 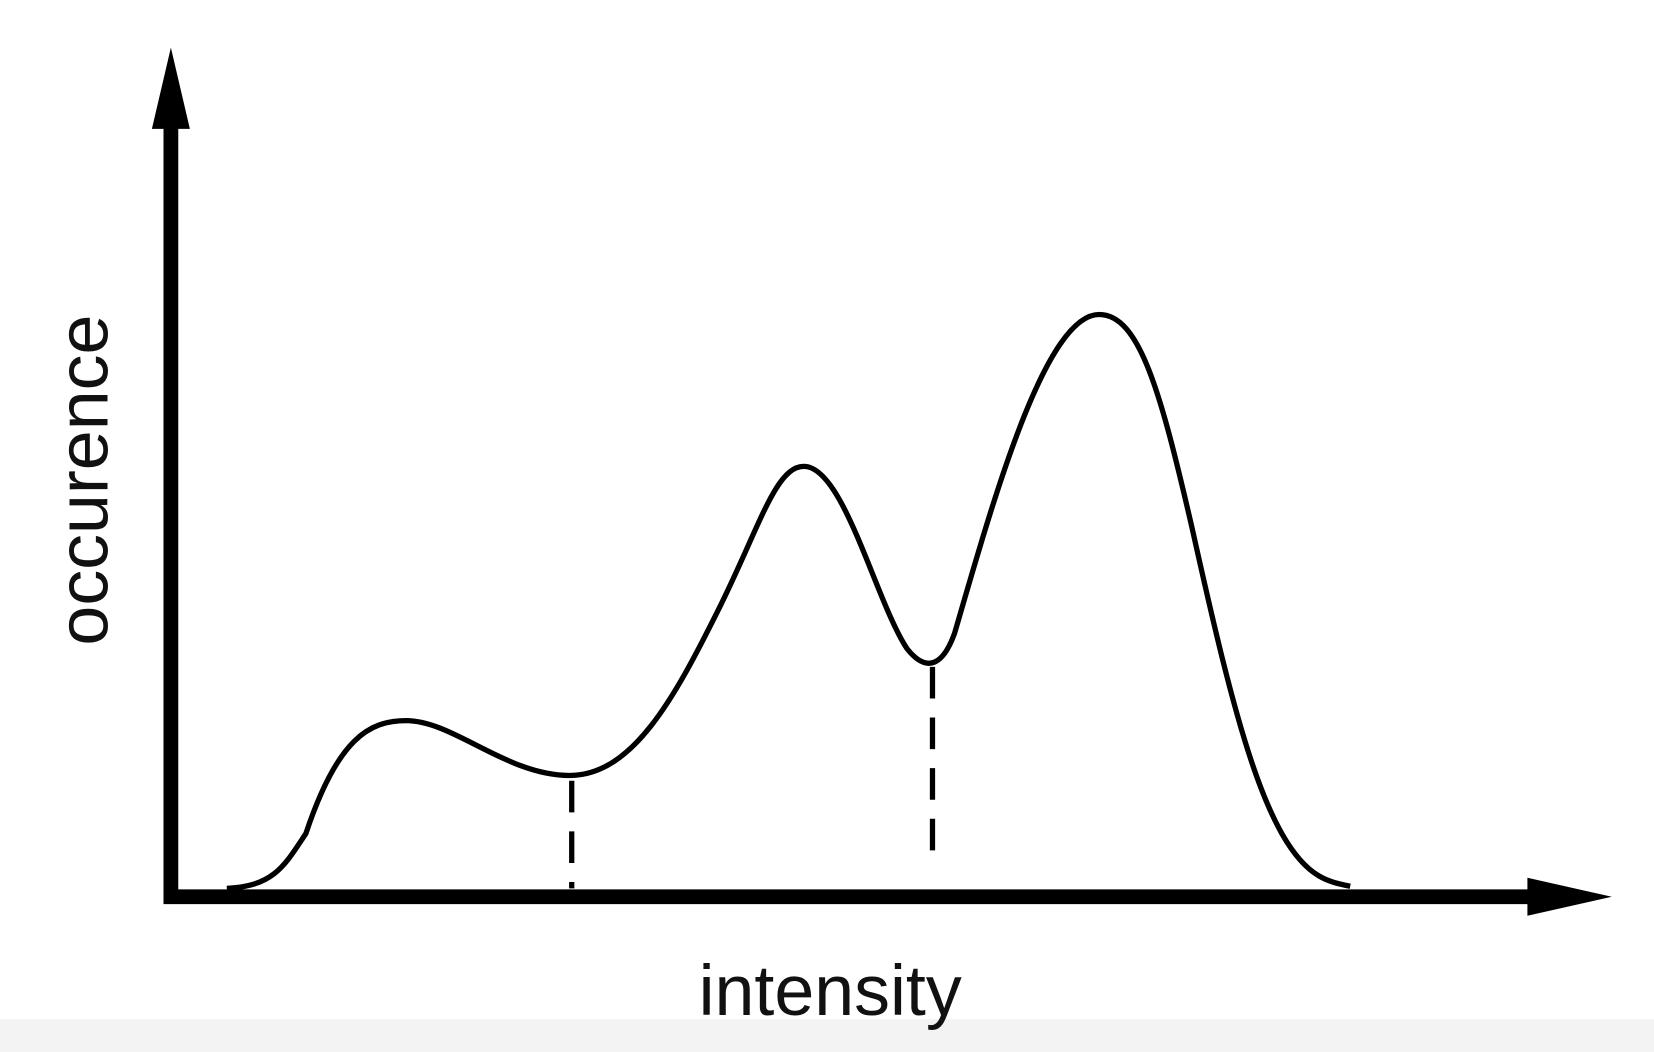 I want to click on x-axis-label: intensity, so click(x=830, y=991).